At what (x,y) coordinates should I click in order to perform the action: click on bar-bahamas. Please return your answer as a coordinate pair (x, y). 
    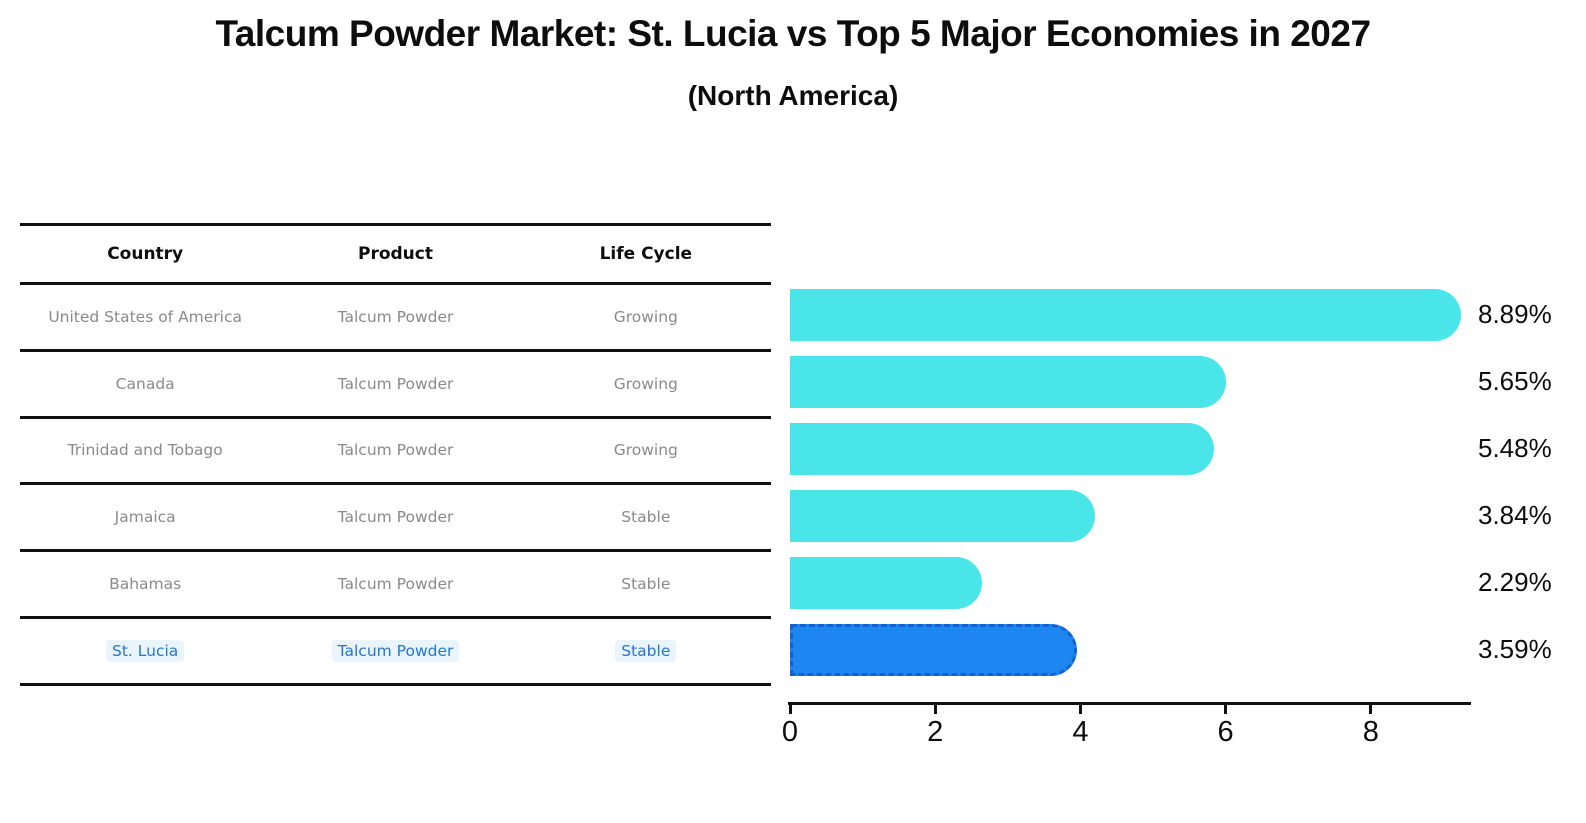
    Looking at the image, I should click on (886, 582).